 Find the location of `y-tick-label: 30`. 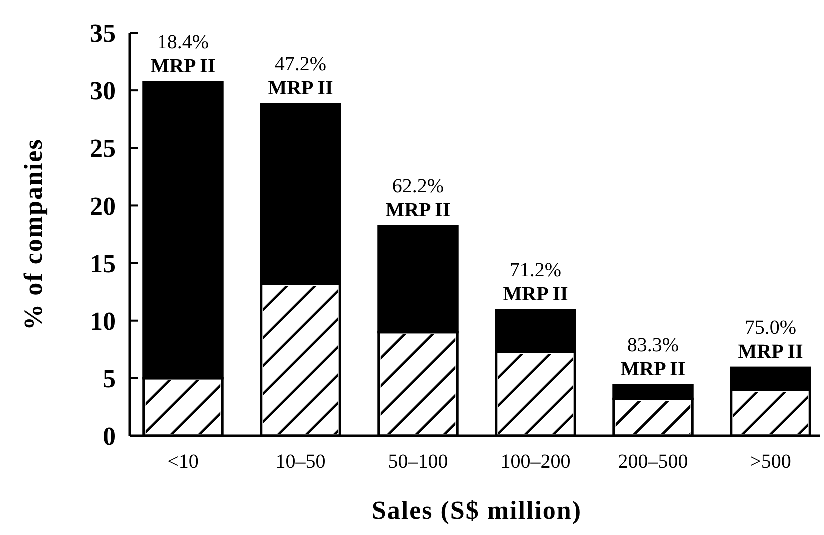

y-tick-label: 30 is located at coordinates (103, 91).